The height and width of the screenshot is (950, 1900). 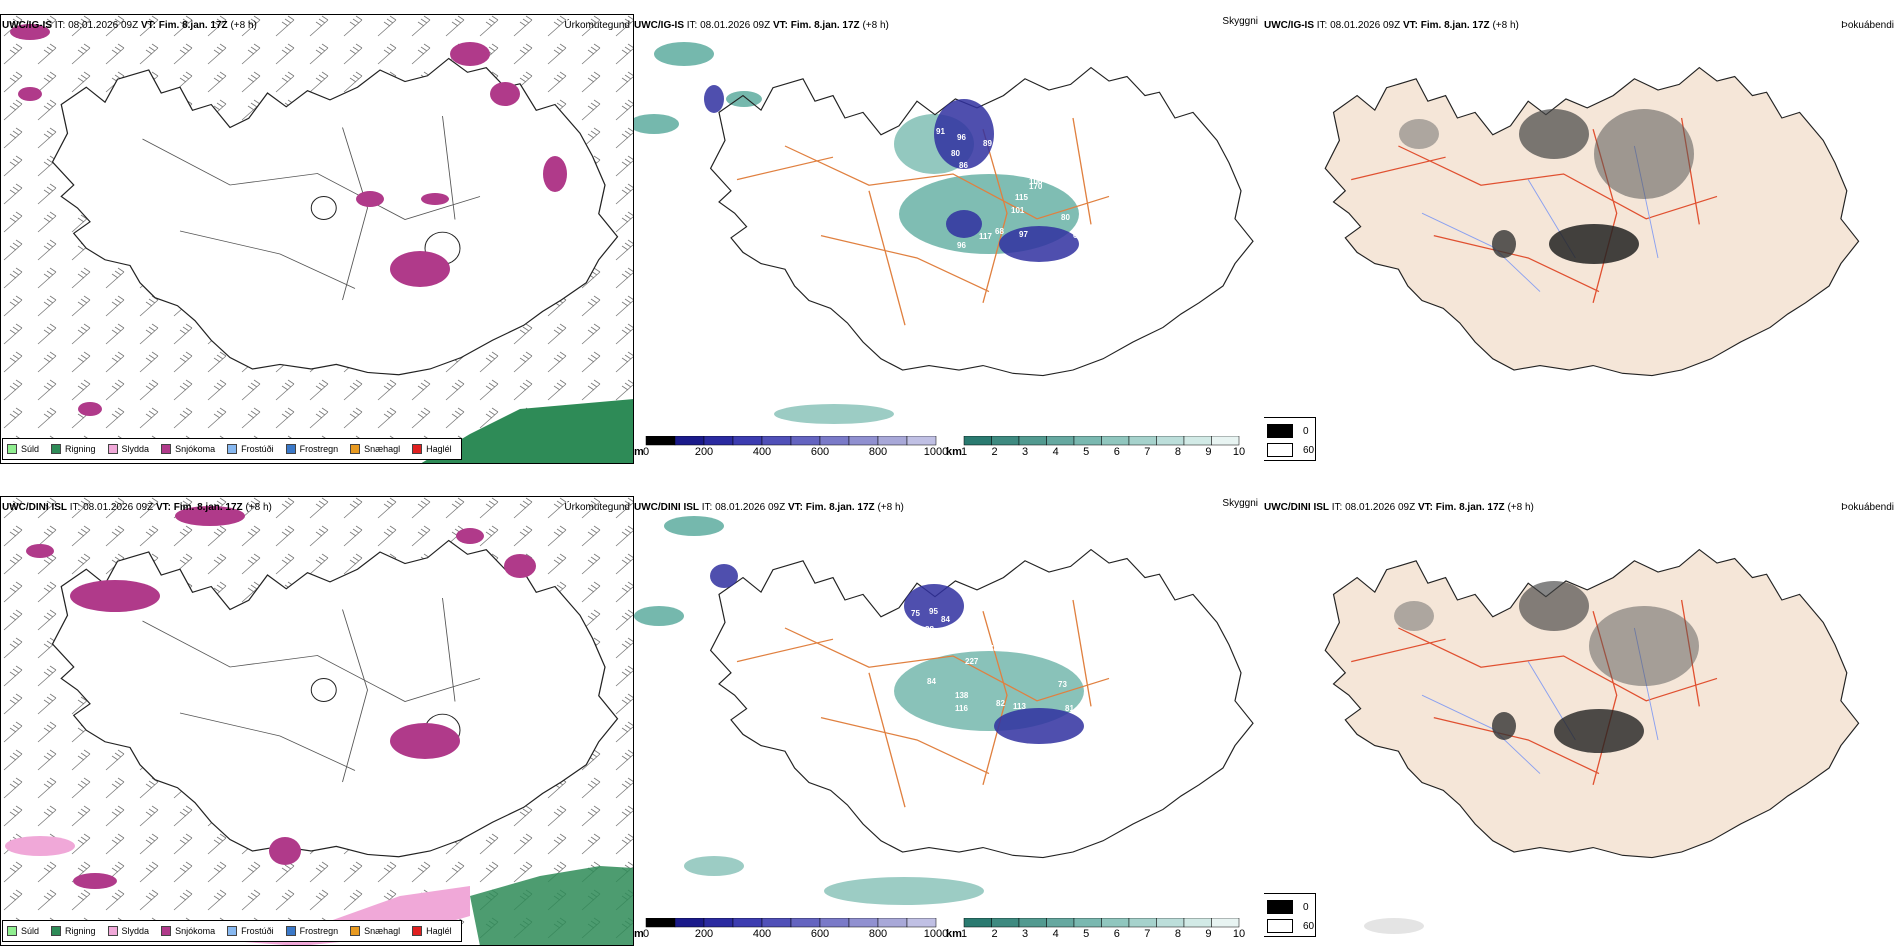 What do you see at coordinates (781, 597) in the screenshot?
I see `cloudbase-height-label: 118` at bounding box center [781, 597].